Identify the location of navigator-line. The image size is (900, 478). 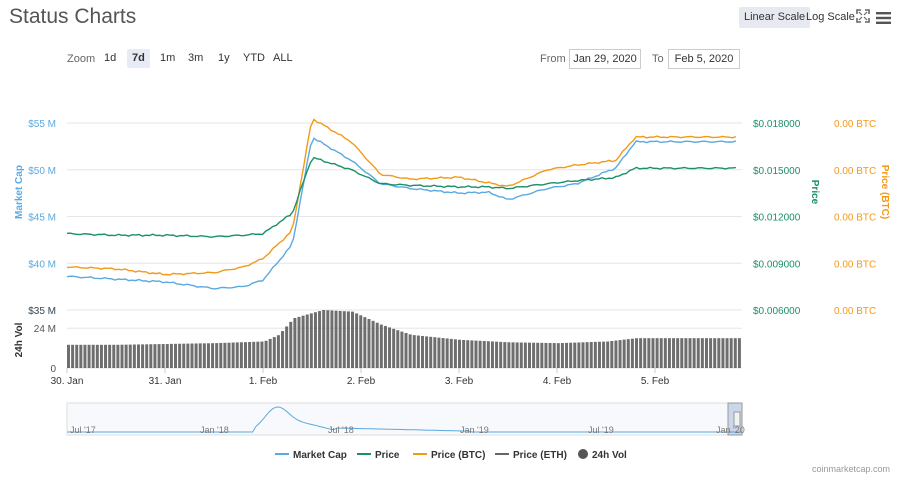
(404, 419).